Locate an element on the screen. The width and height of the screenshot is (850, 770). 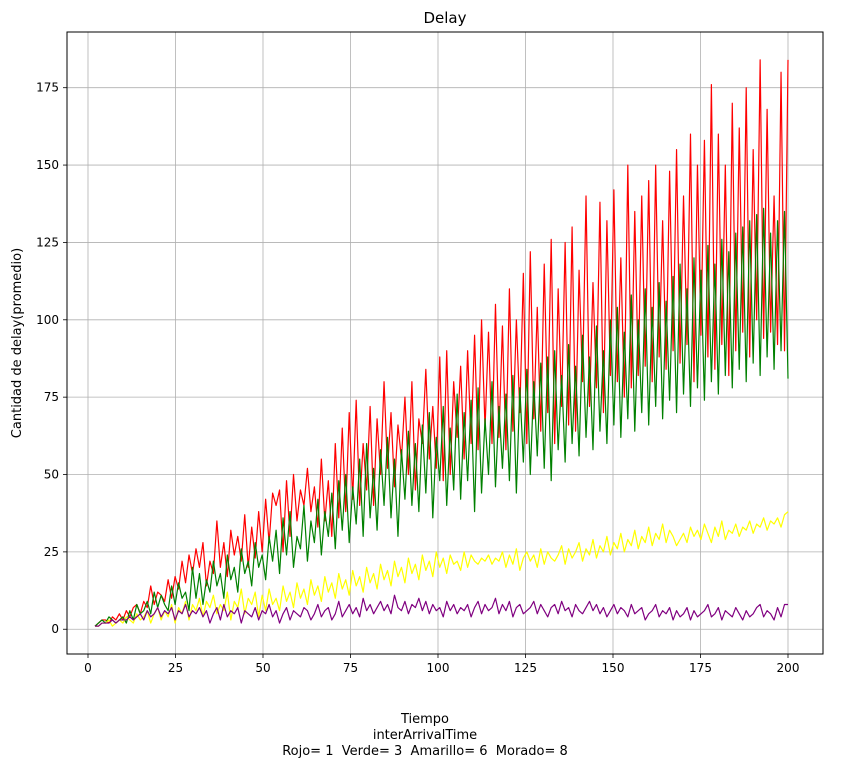
x-tick-label: 175 is located at coordinates (700, 668).